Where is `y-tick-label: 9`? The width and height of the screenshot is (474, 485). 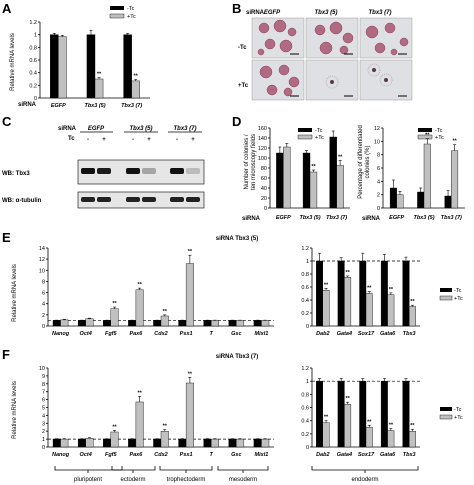
y-tick-label: 9 is located at coordinates (43, 377).